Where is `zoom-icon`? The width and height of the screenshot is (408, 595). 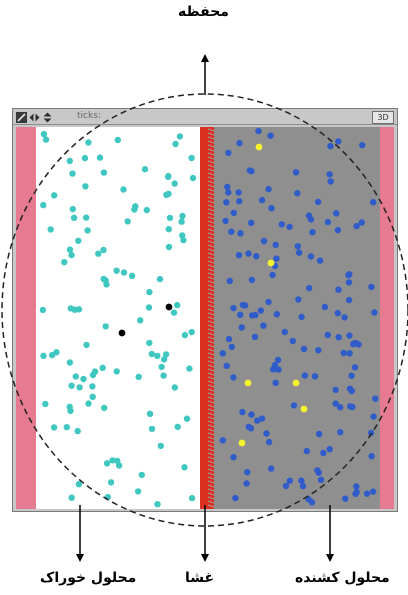 zoom-icon is located at coordinates (47, 117).